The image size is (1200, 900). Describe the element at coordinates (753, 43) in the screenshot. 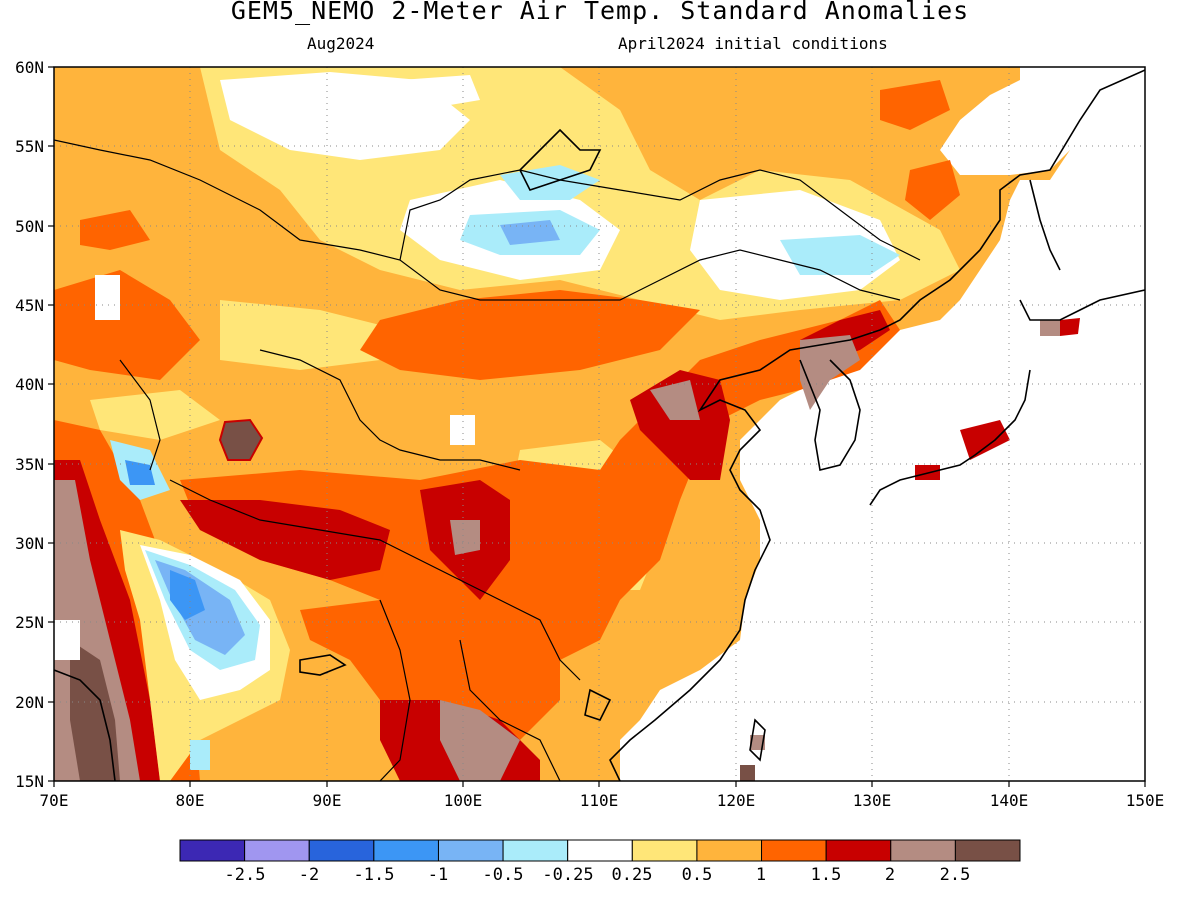

I see `initial-conditions: April2024 initial conditions` at that location.